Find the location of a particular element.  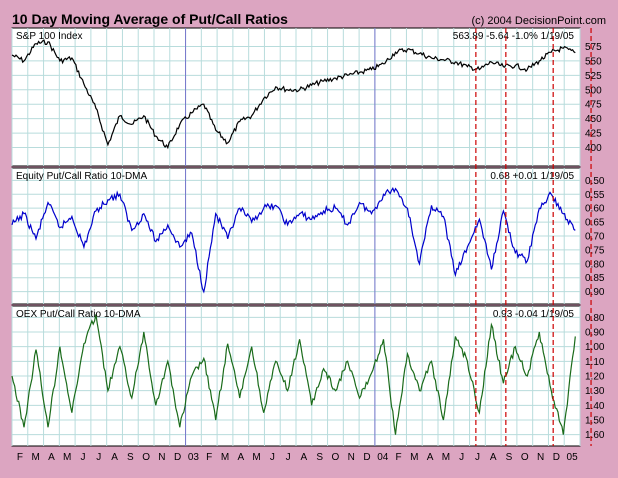

copyright-notice: (c) 2004 DecisionPoint.com is located at coordinates (538, 21).